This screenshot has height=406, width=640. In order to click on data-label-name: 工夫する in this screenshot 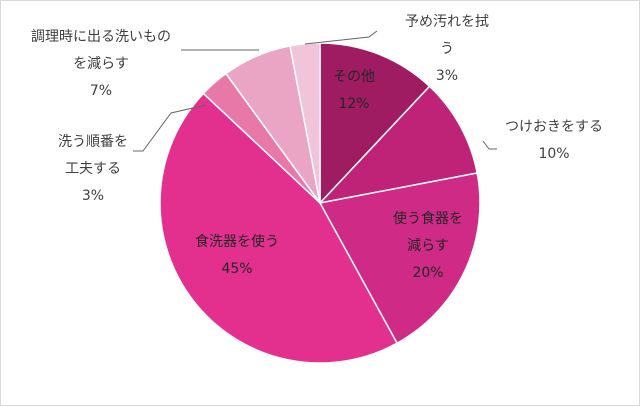, I will do `click(93, 169)`.